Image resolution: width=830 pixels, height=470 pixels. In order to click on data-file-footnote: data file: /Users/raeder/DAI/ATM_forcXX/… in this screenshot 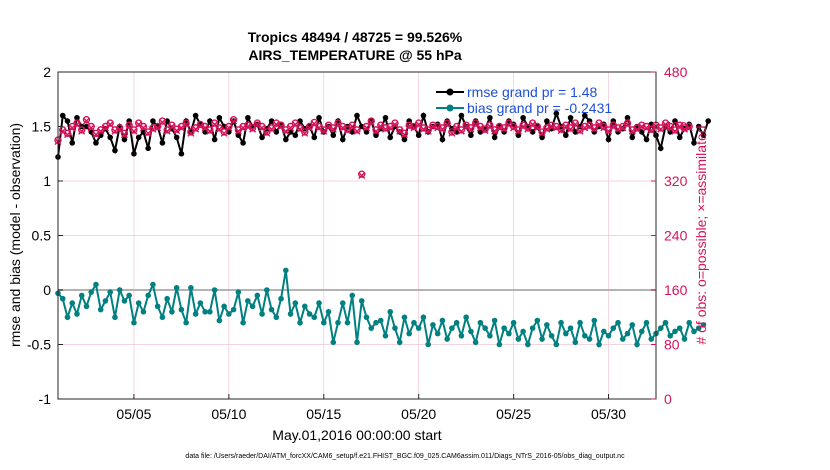, I will do `click(405, 456)`.